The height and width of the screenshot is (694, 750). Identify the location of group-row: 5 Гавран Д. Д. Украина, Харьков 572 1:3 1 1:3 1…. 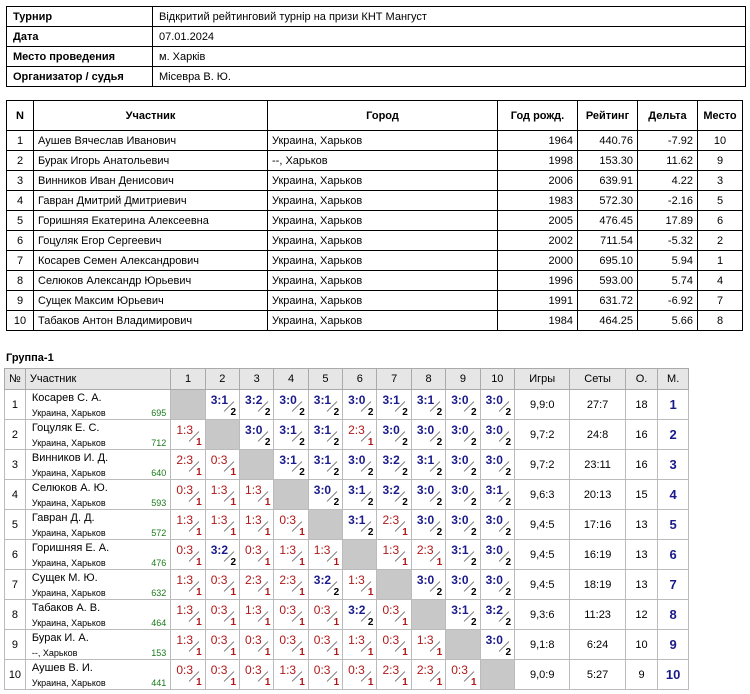
(346, 524).